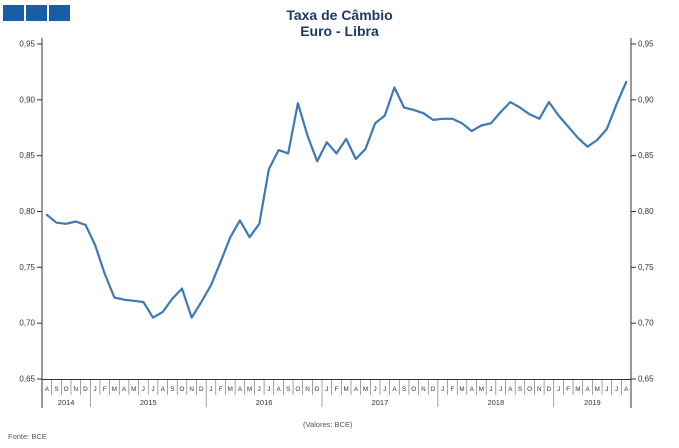  Describe the element at coordinates (27, 436) in the screenshot. I see `source-label: Fonte: BCE` at that location.